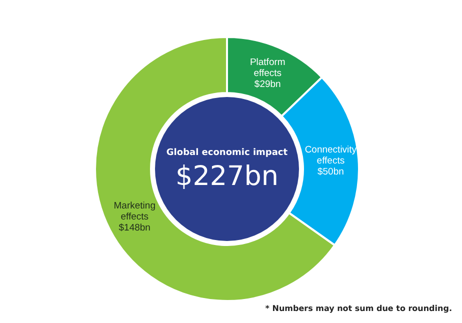 This screenshot has height=323, width=462. What do you see at coordinates (227, 153) in the screenshot?
I see `text: Global economic impact` at bounding box center [227, 153].